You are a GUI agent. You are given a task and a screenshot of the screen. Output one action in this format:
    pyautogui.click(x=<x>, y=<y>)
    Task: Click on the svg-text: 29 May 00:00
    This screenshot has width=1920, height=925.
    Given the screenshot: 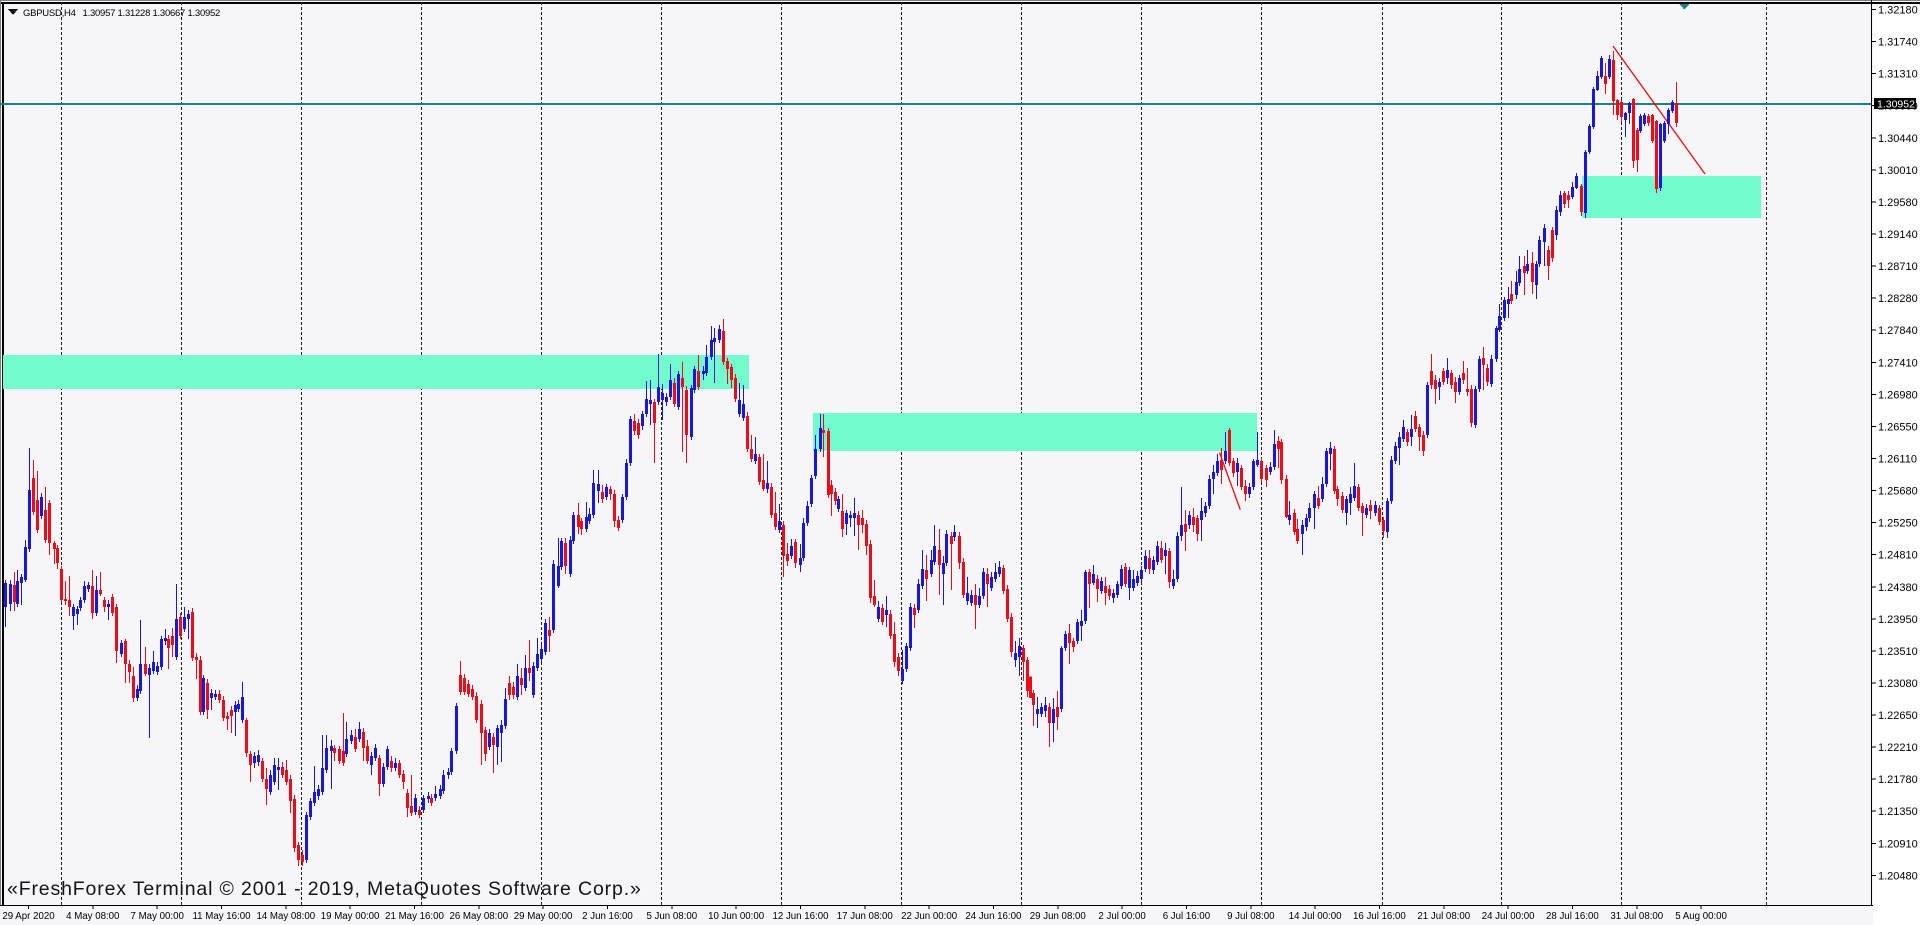 What is the action you would take?
    pyautogui.click(x=543, y=916)
    